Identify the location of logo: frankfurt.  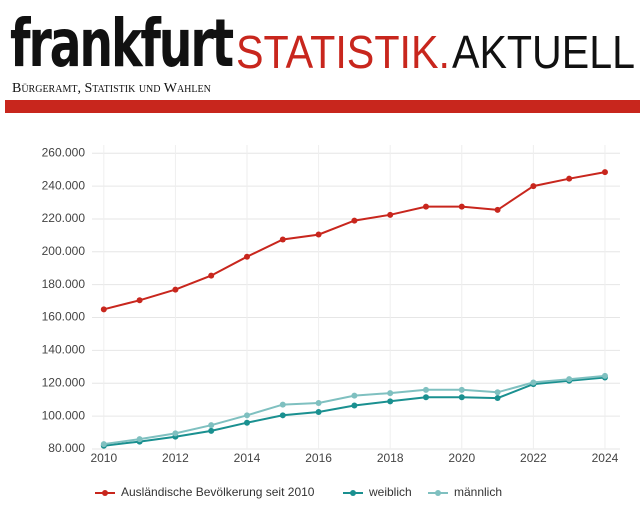
(122, 43).